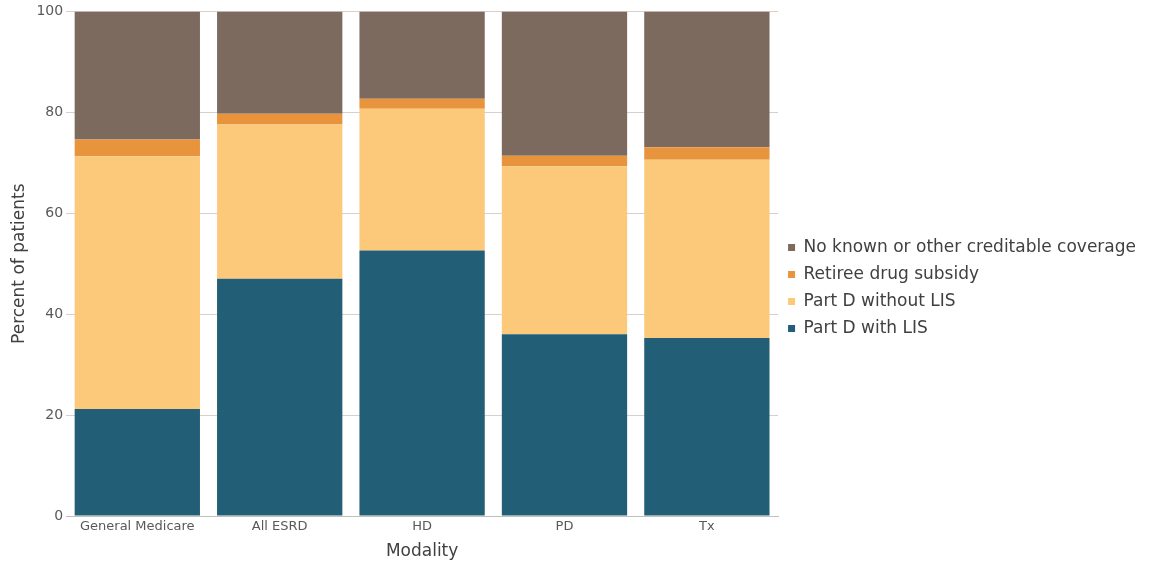 The width and height of the screenshot is (1151, 571). What do you see at coordinates (17, 263) in the screenshot?
I see `y-axis-title: Percent of patients` at bounding box center [17, 263].